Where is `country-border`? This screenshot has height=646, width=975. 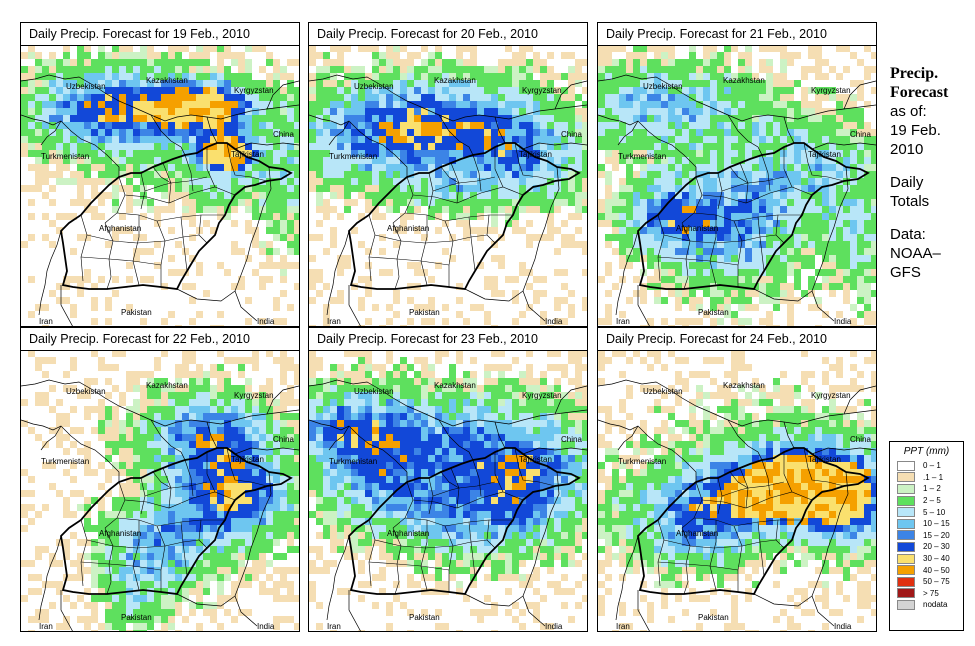 country-border is located at coordinates (168, 135).